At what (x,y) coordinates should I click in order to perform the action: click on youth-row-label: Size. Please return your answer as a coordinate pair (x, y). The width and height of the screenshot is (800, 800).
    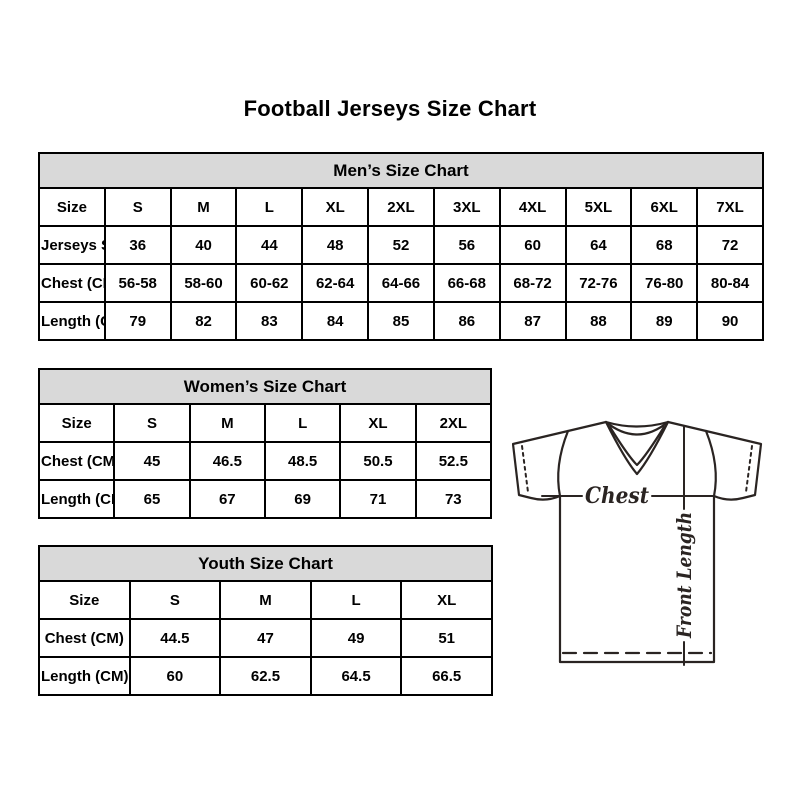
    Looking at the image, I should click on (84, 600).